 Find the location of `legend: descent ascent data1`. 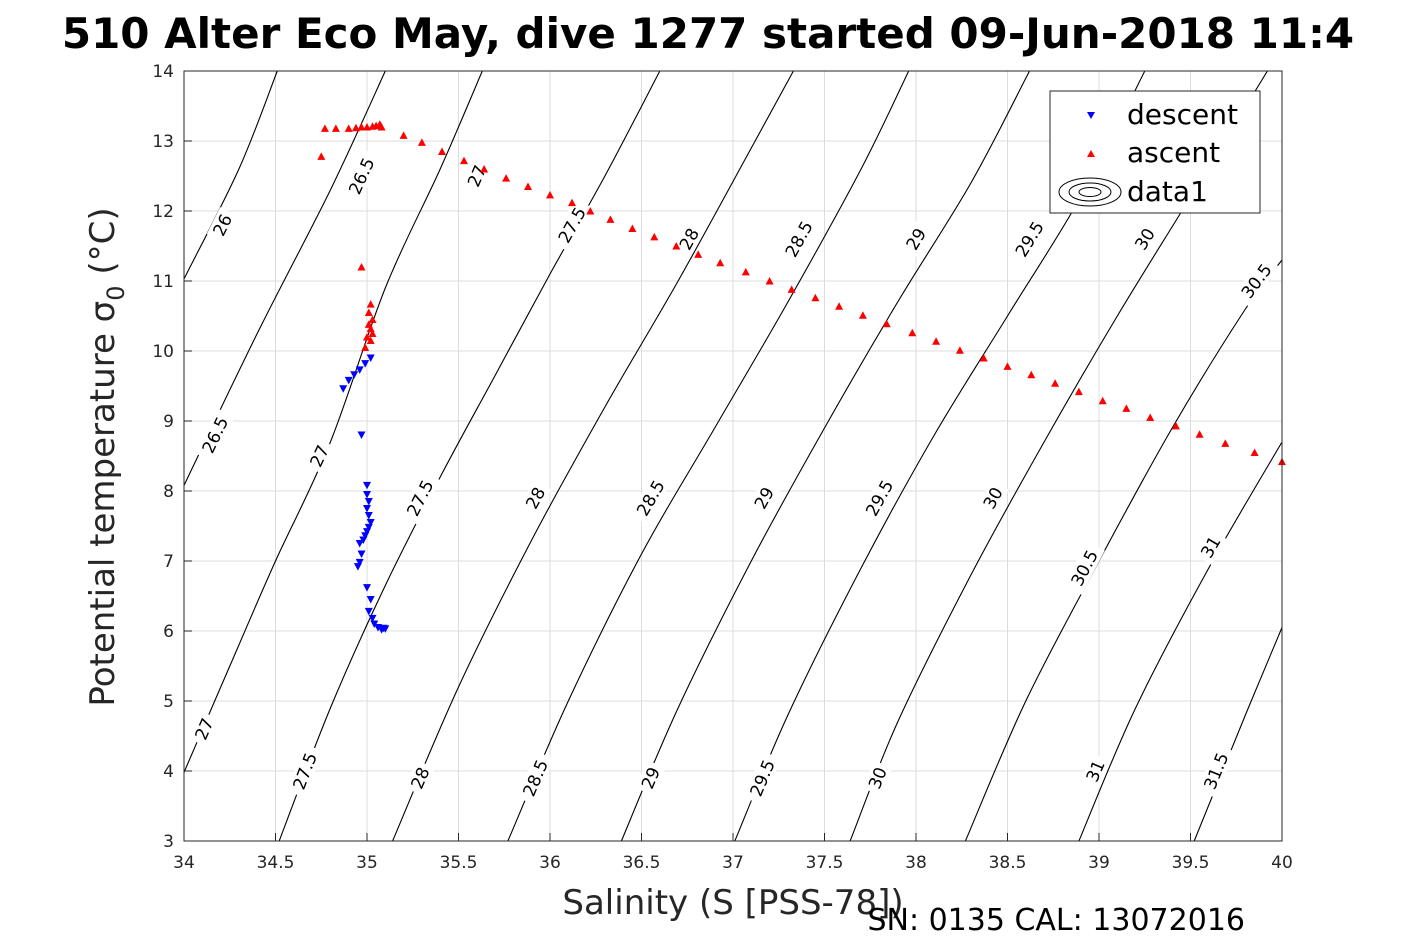

legend: descent ascent data1 is located at coordinates (1155, 152).